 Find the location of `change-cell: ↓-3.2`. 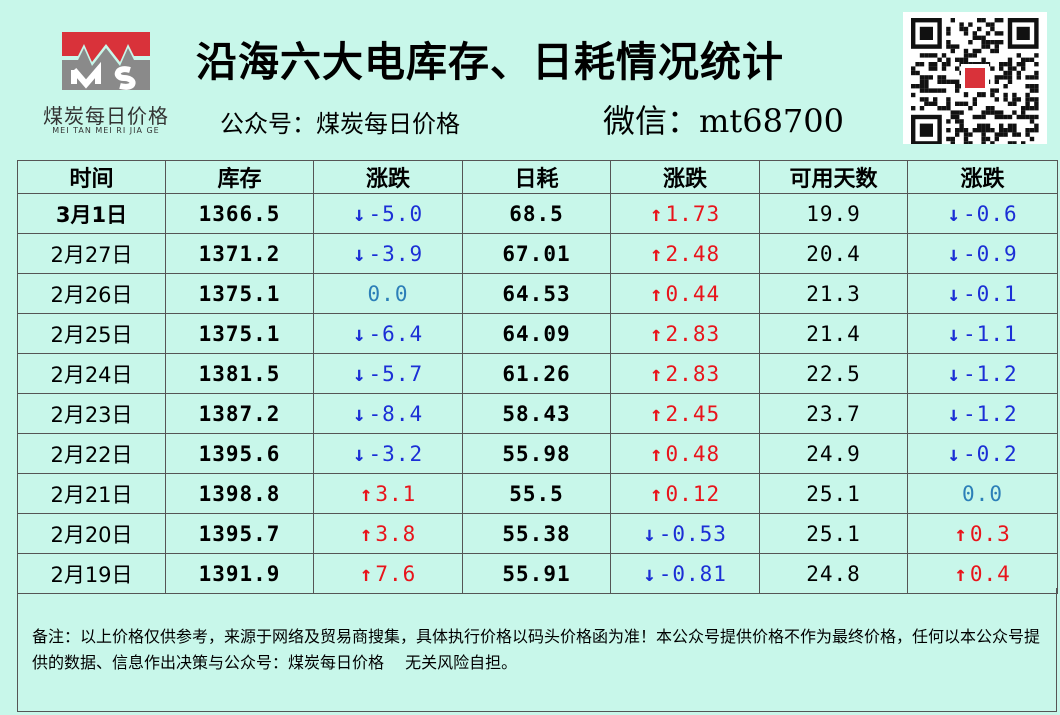

change-cell: ↓-3.2 is located at coordinates (388, 453).